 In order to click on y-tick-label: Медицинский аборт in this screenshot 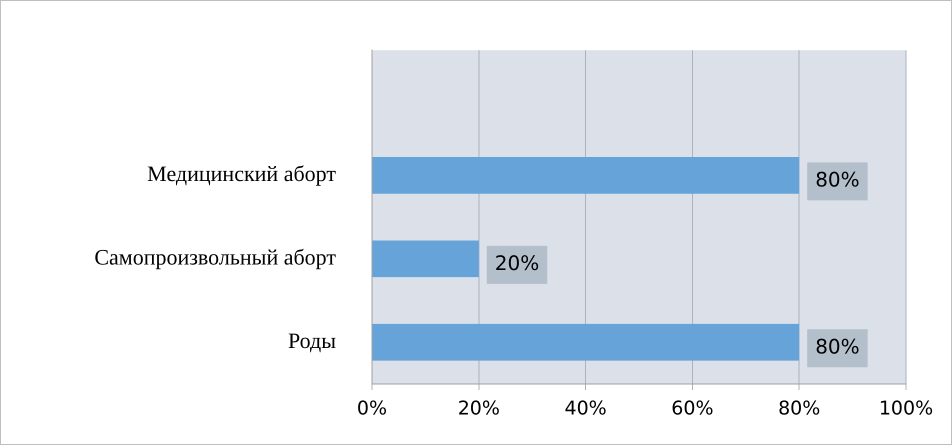, I will do `click(241, 173)`.